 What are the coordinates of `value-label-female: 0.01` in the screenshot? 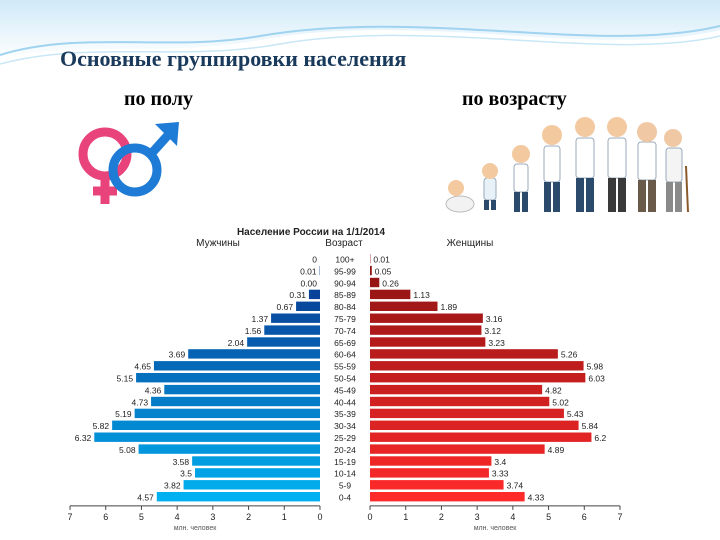 It's located at (381, 260).